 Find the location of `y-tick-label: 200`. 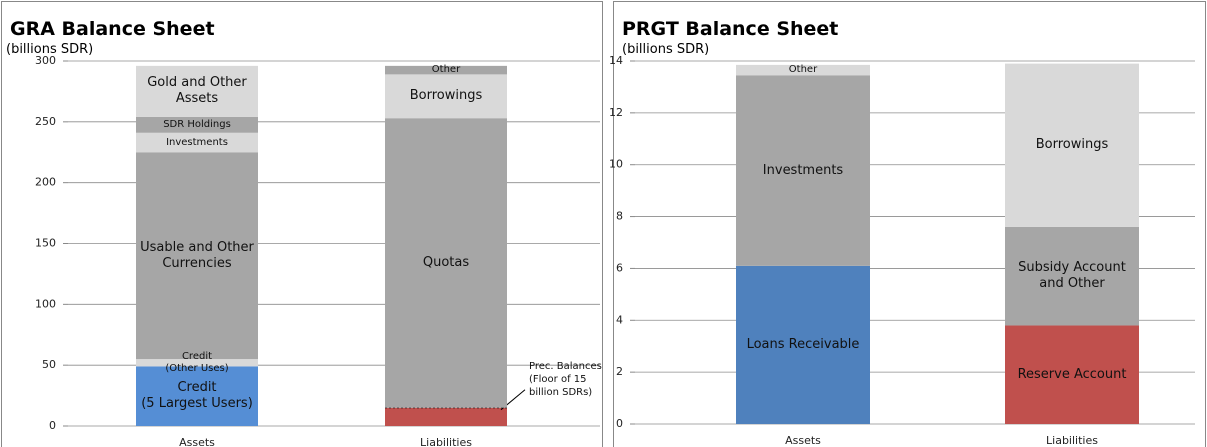

y-tick-label: 200 is located at coordinates (45, 182).